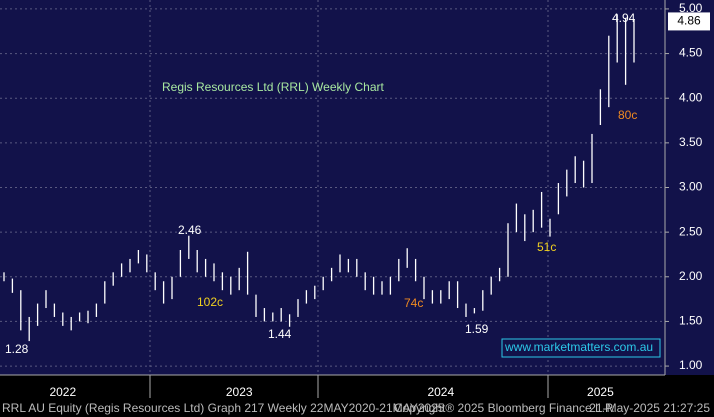 The width and height of the screenshot is (714, 417). I want to click on y-tick-label: 3.00, so click(691, 187).